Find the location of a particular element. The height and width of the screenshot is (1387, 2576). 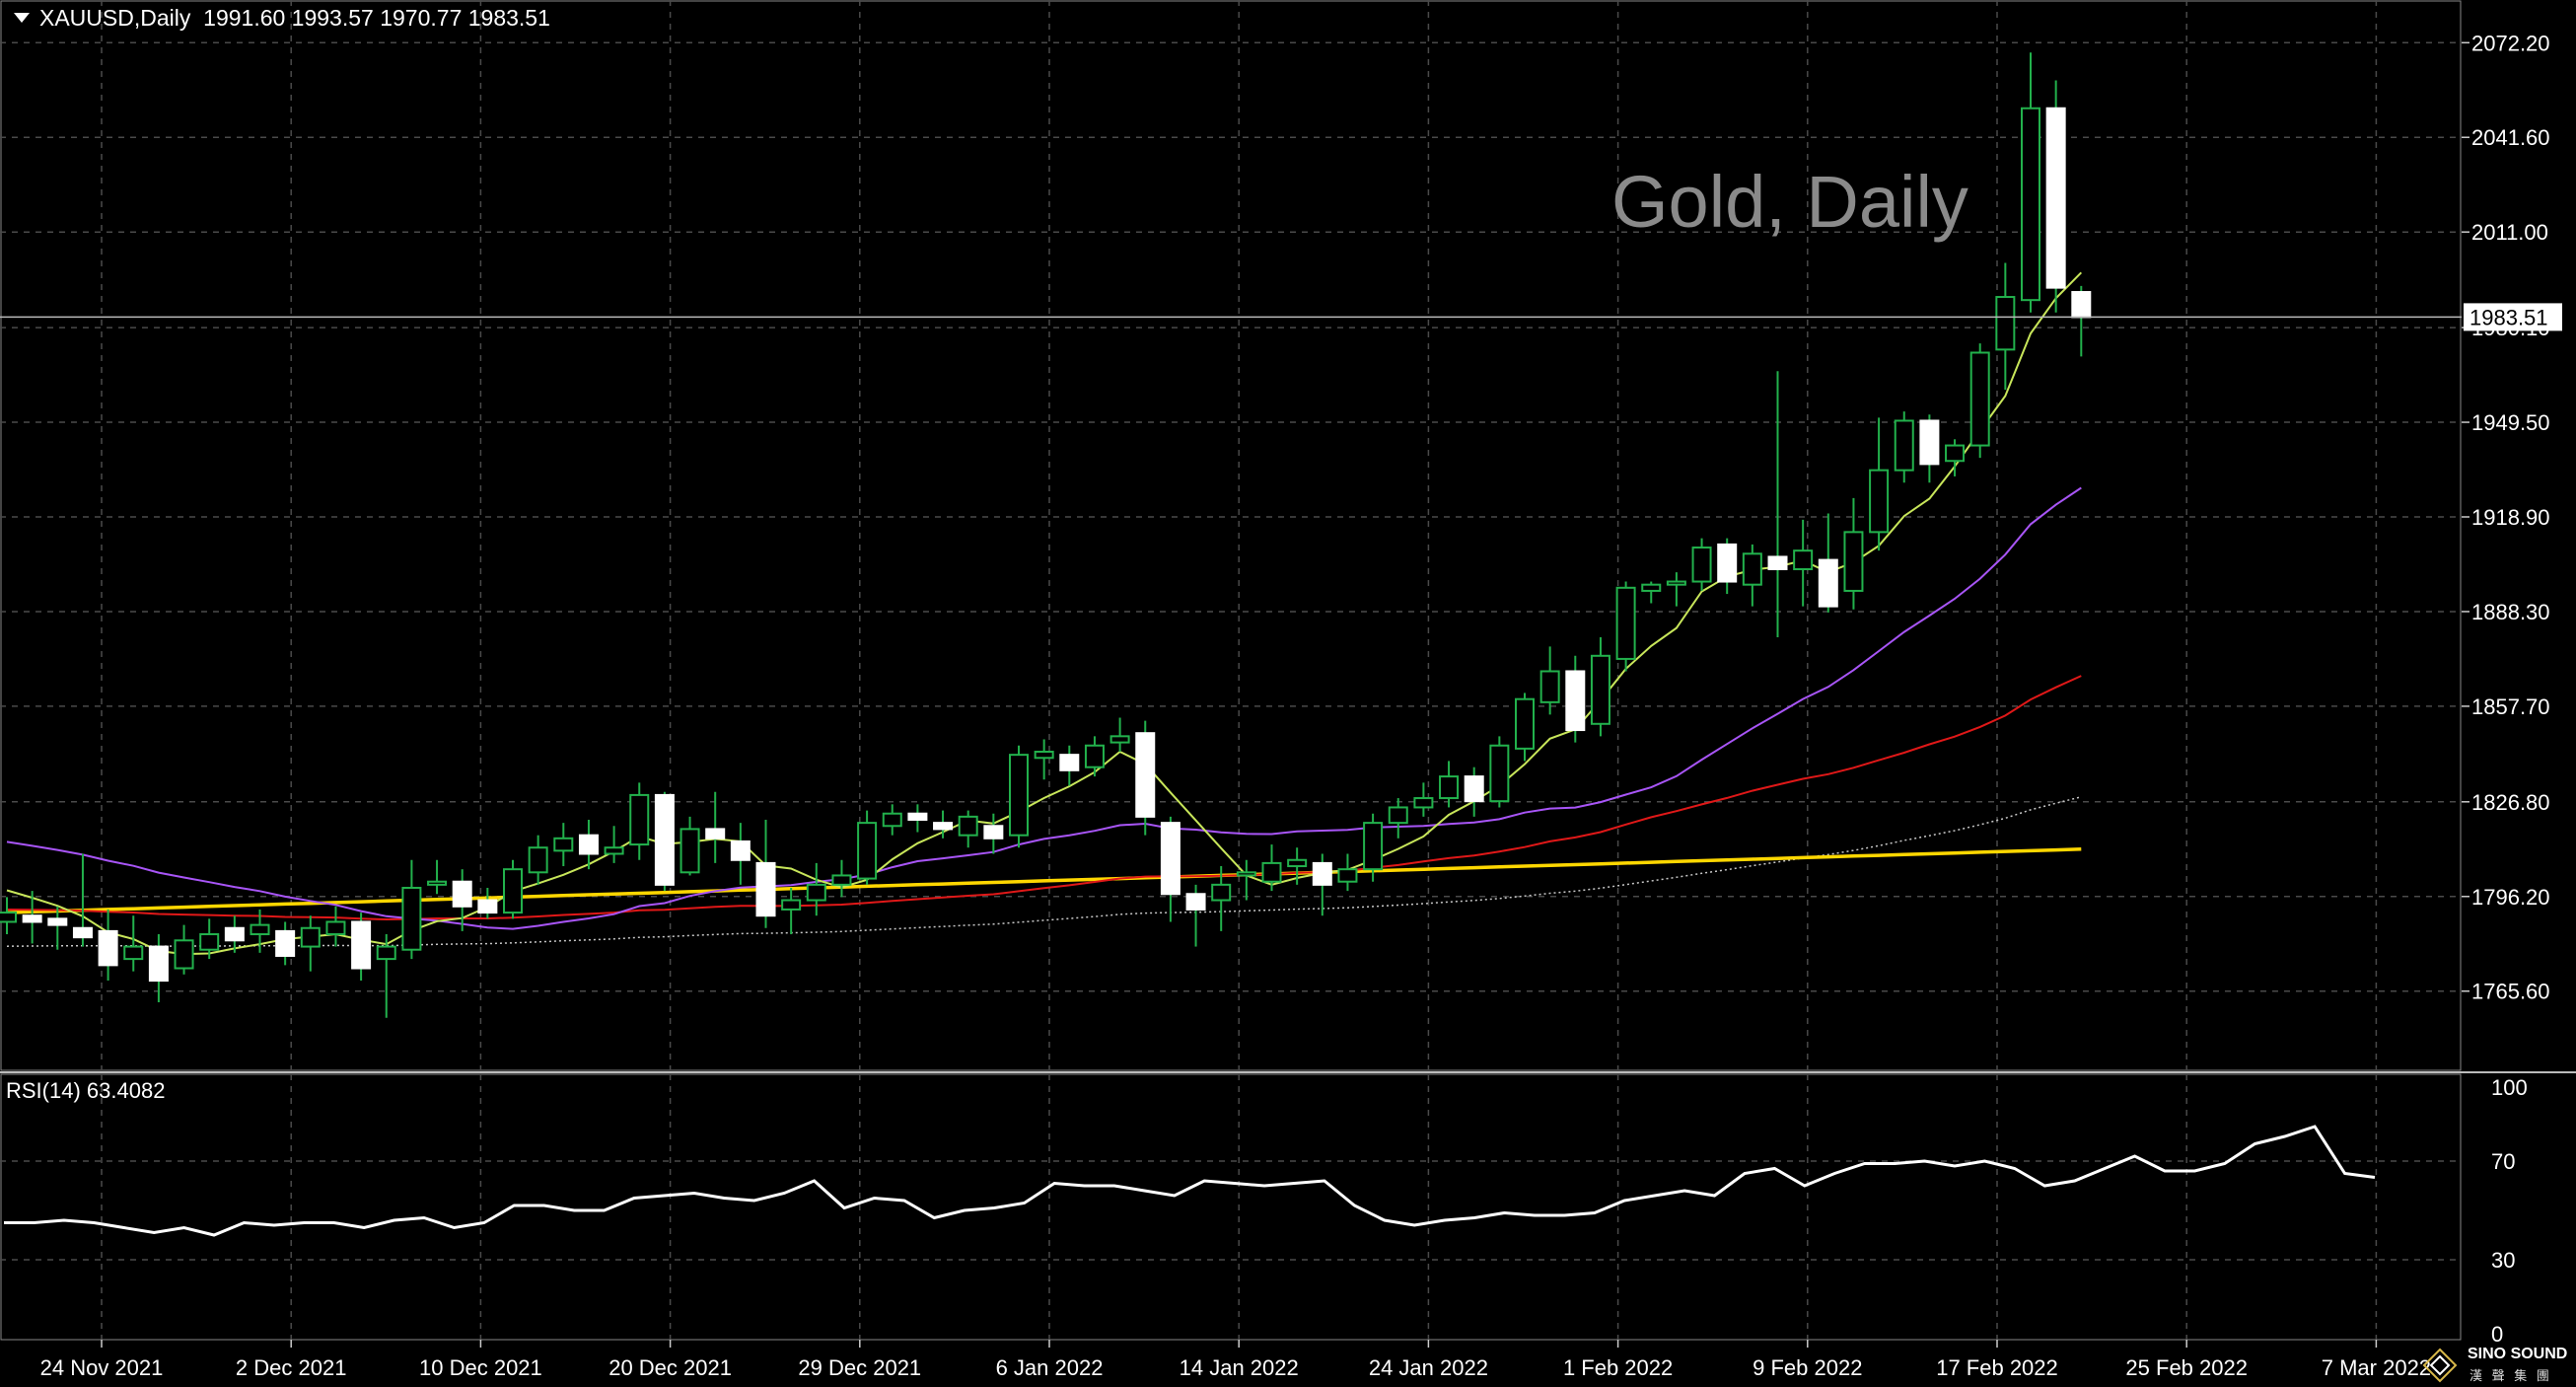

y-tick-label: 1918.90 is located at coordinates (2511, 518).